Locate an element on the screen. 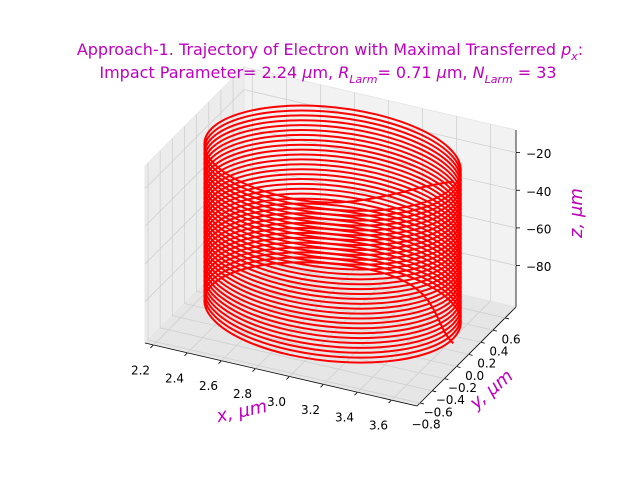 This screenshot has height=480, width=640. x-tick-label: 2.2 is located at coordinates (140, 370).